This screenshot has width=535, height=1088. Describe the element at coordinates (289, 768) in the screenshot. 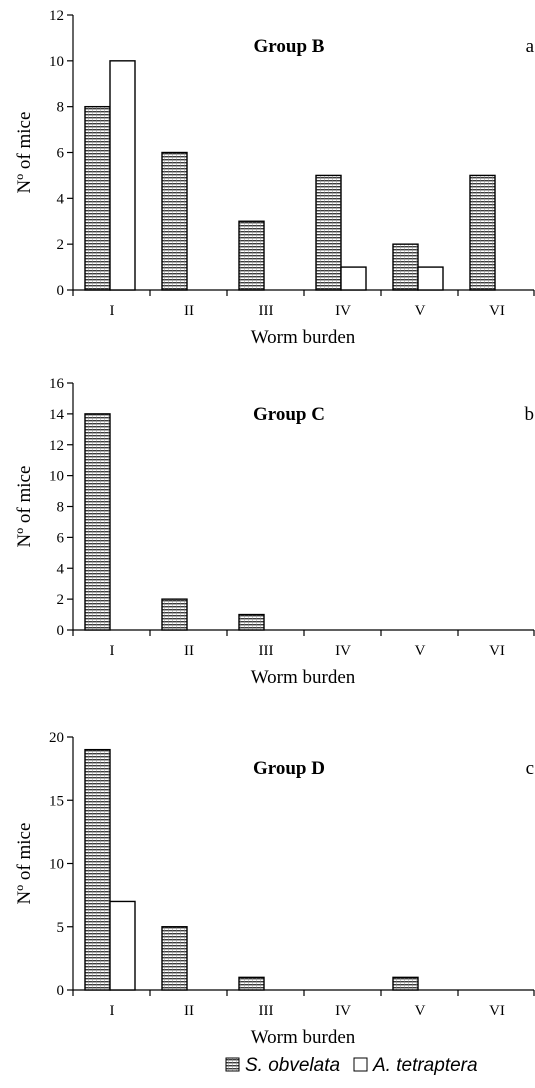

I see `chart-title: Group D` at that location.